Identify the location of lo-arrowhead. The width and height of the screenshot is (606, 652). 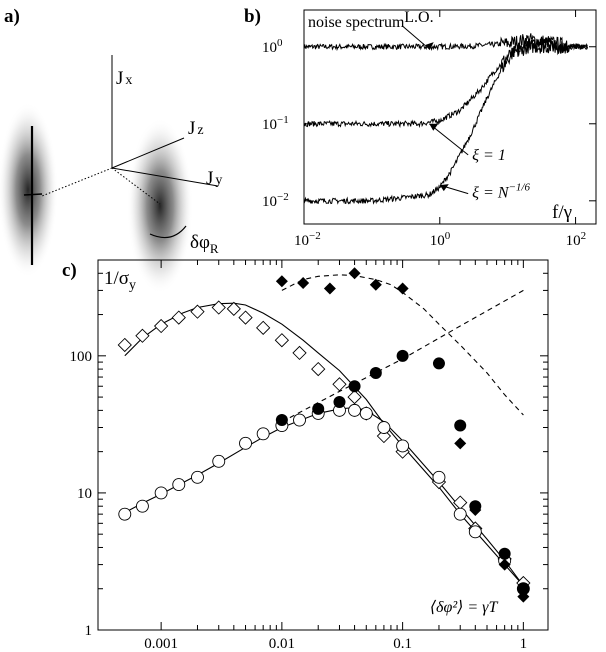
(429, 46).